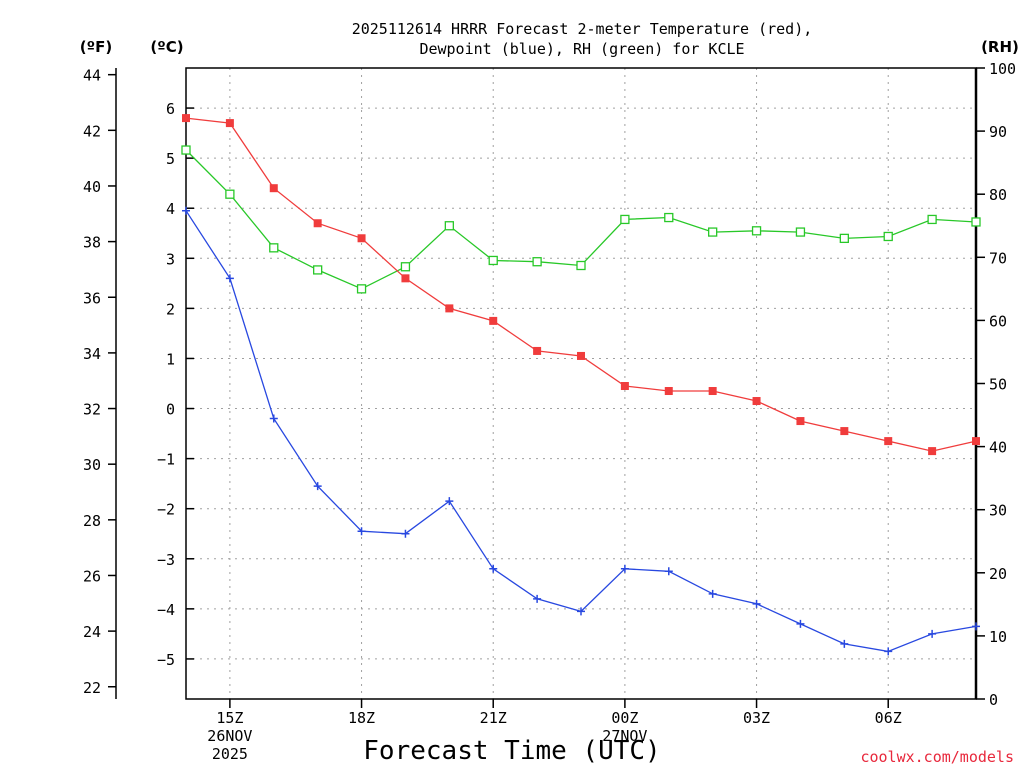 The image size is (1024, 768). Describe the element at coordinates (998, 321) in the screenshot. I see `rh-tick-label: 60` at that location.